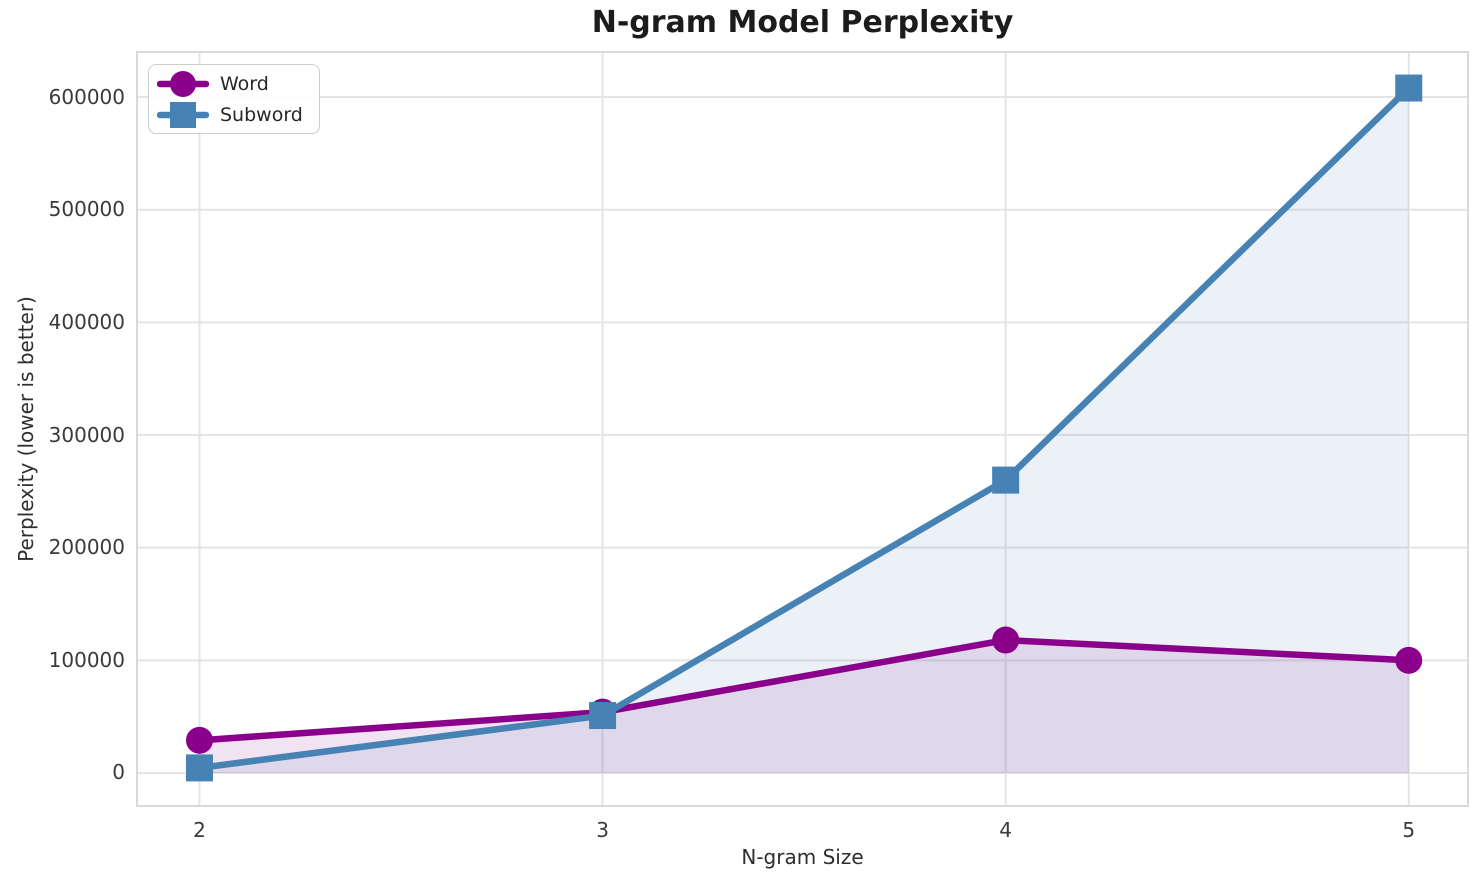 Image resolution: width=1484 pixels, height=885 pixels. What do you see at coordinates (86, 209) in the screenshot?
I see `y-tick-label: 500000` at bounding box center [86, 209].